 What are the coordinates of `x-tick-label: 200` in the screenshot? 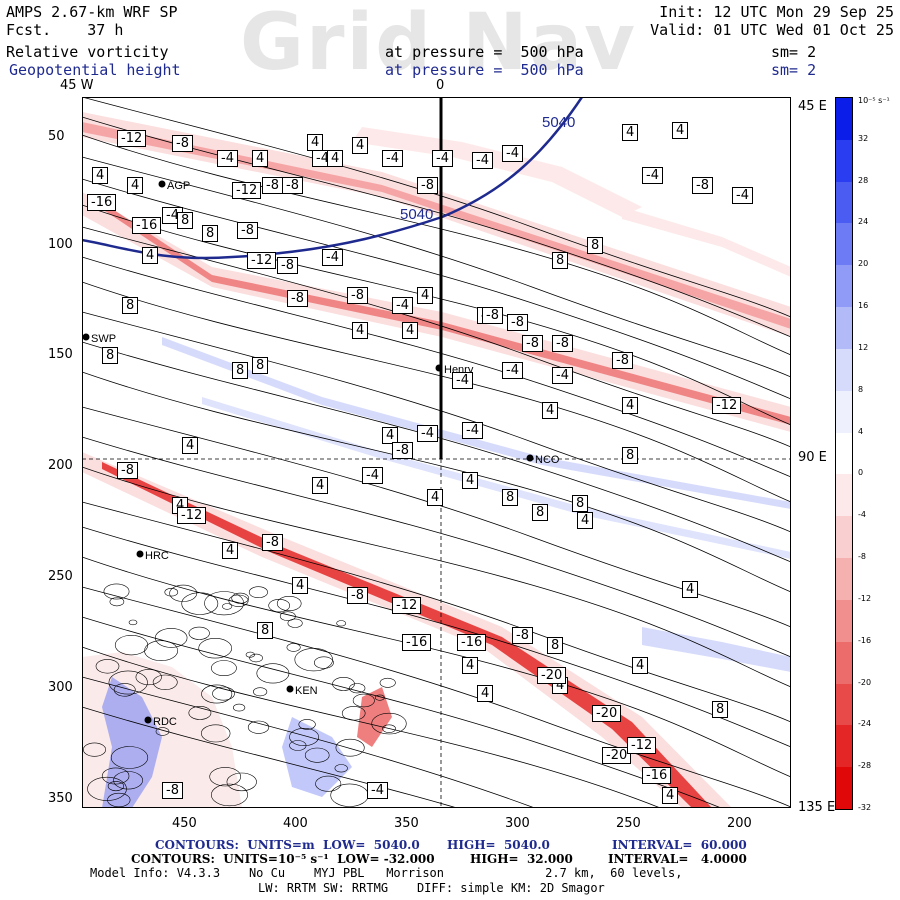 It's located at (739, 823).